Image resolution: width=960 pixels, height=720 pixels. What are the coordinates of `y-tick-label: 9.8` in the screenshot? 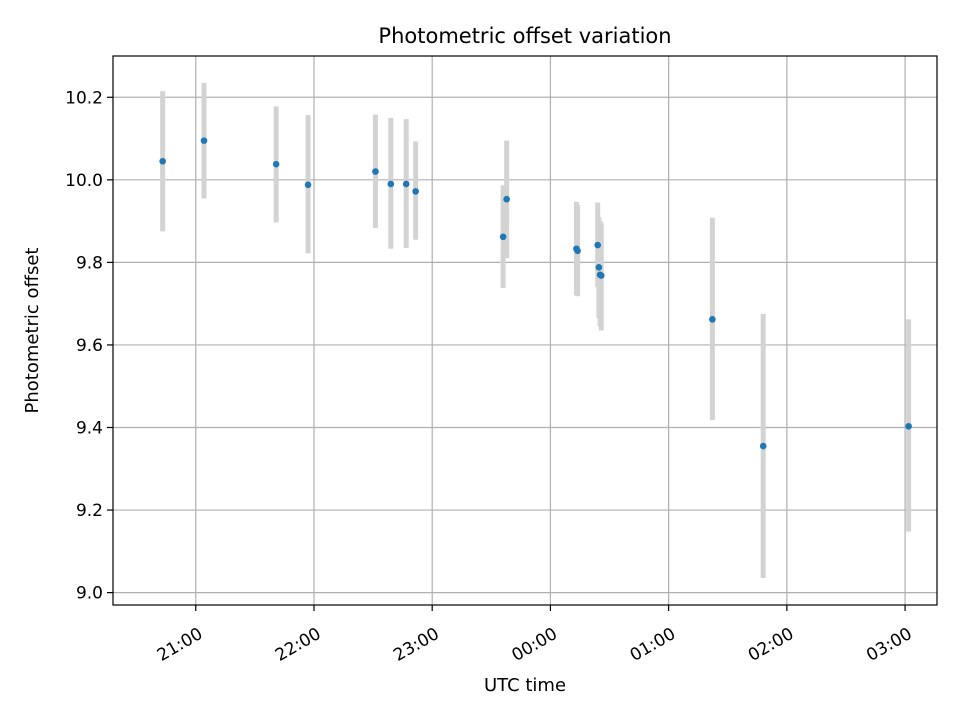 It's located at (89, 263).